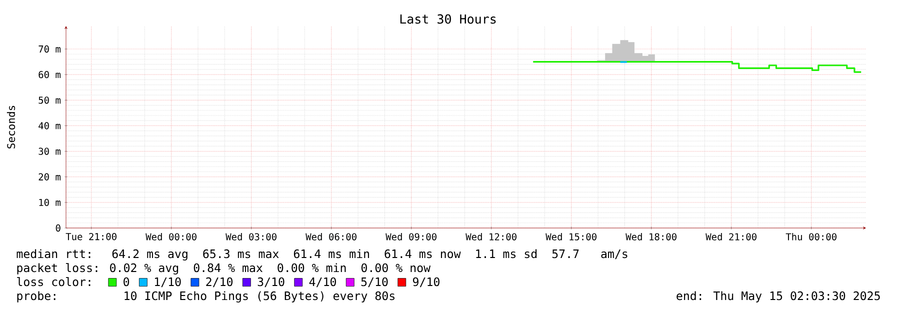 The width and height of the screenshot is (897, 310). I want to click on y-tick-label: 60 m, so click(49, 74).